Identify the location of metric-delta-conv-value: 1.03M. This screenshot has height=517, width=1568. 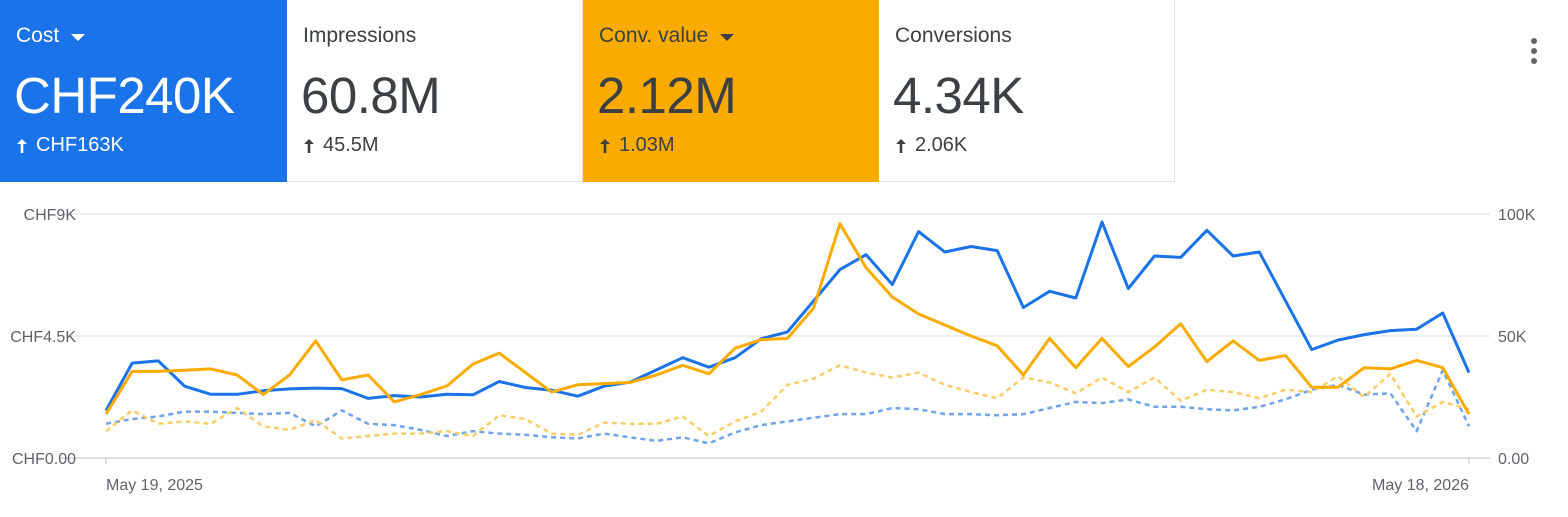
(637, 145).